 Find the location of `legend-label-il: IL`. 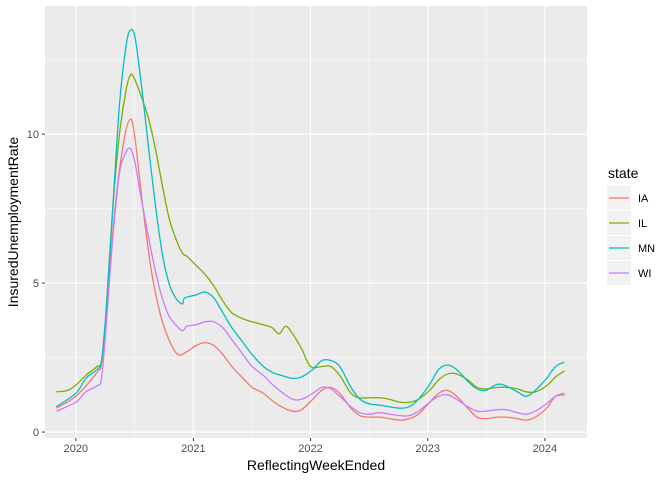

legend-label-il: IL is located at coordinates (642, 224).